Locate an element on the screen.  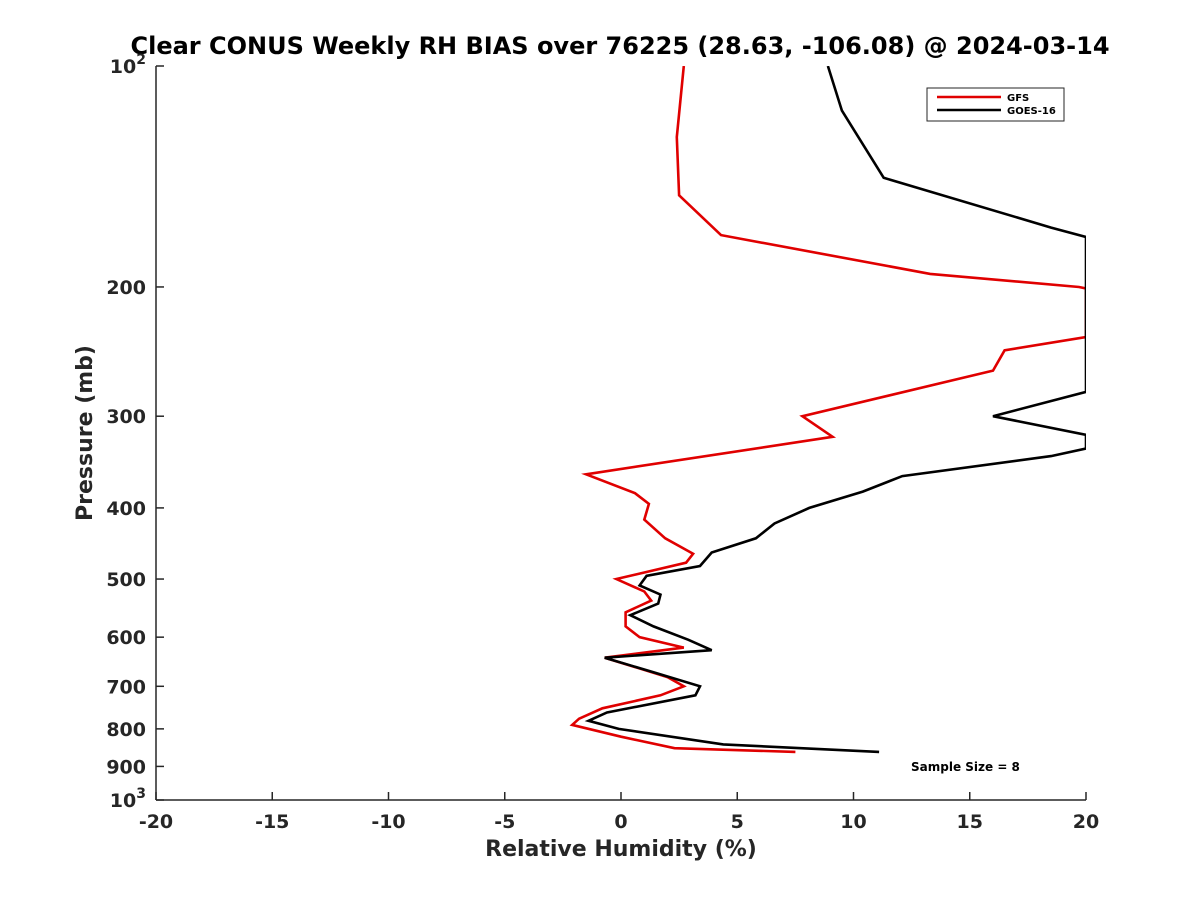
x-axis-ticks: -20 -15 -10 -5 0 5 10 15 20 is located at coordinates (619, 812).